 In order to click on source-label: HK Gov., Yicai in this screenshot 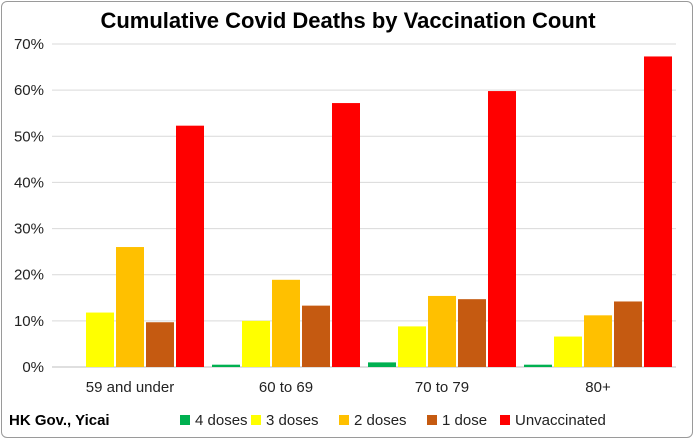, I will do `click(59, 420)`.